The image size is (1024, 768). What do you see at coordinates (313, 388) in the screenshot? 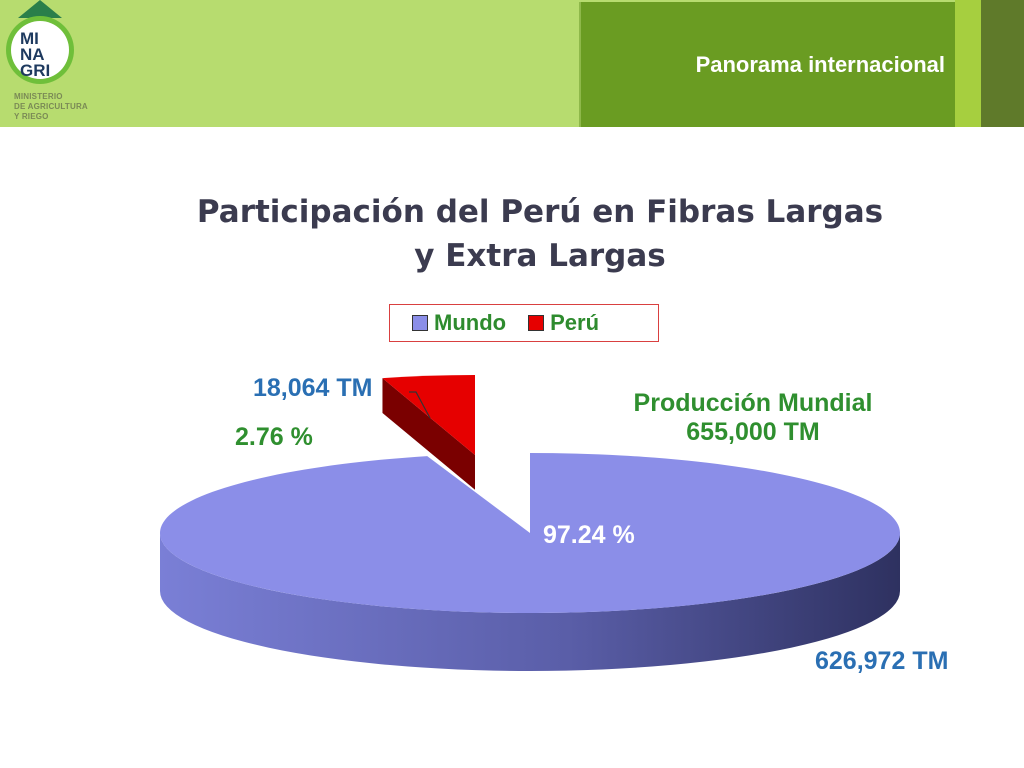
I see `peru-value-label: 18,064 TM` at bounding box center [313, 388].